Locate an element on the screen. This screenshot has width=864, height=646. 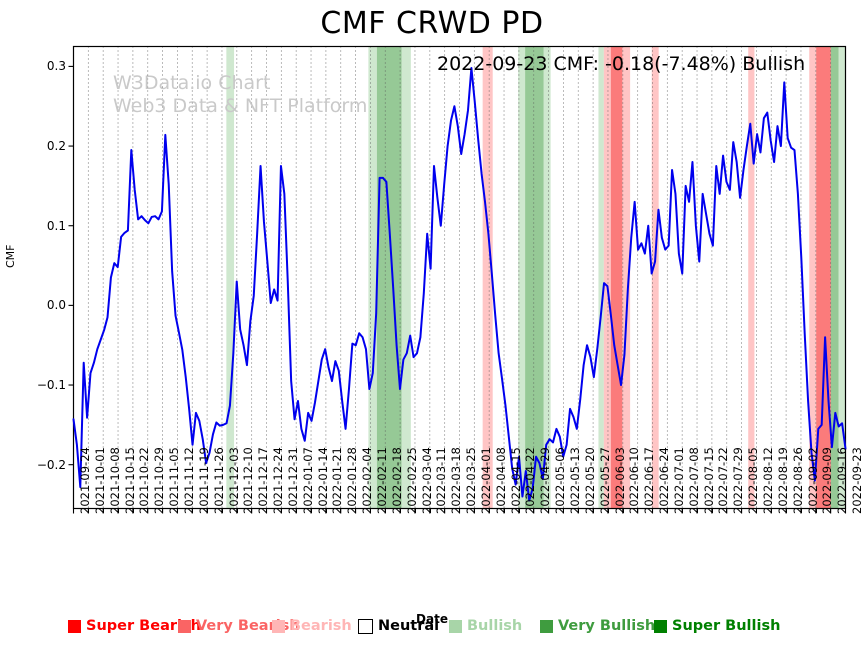
x-tick-label: 2021-12-10 is located at coordinates (248, 480).